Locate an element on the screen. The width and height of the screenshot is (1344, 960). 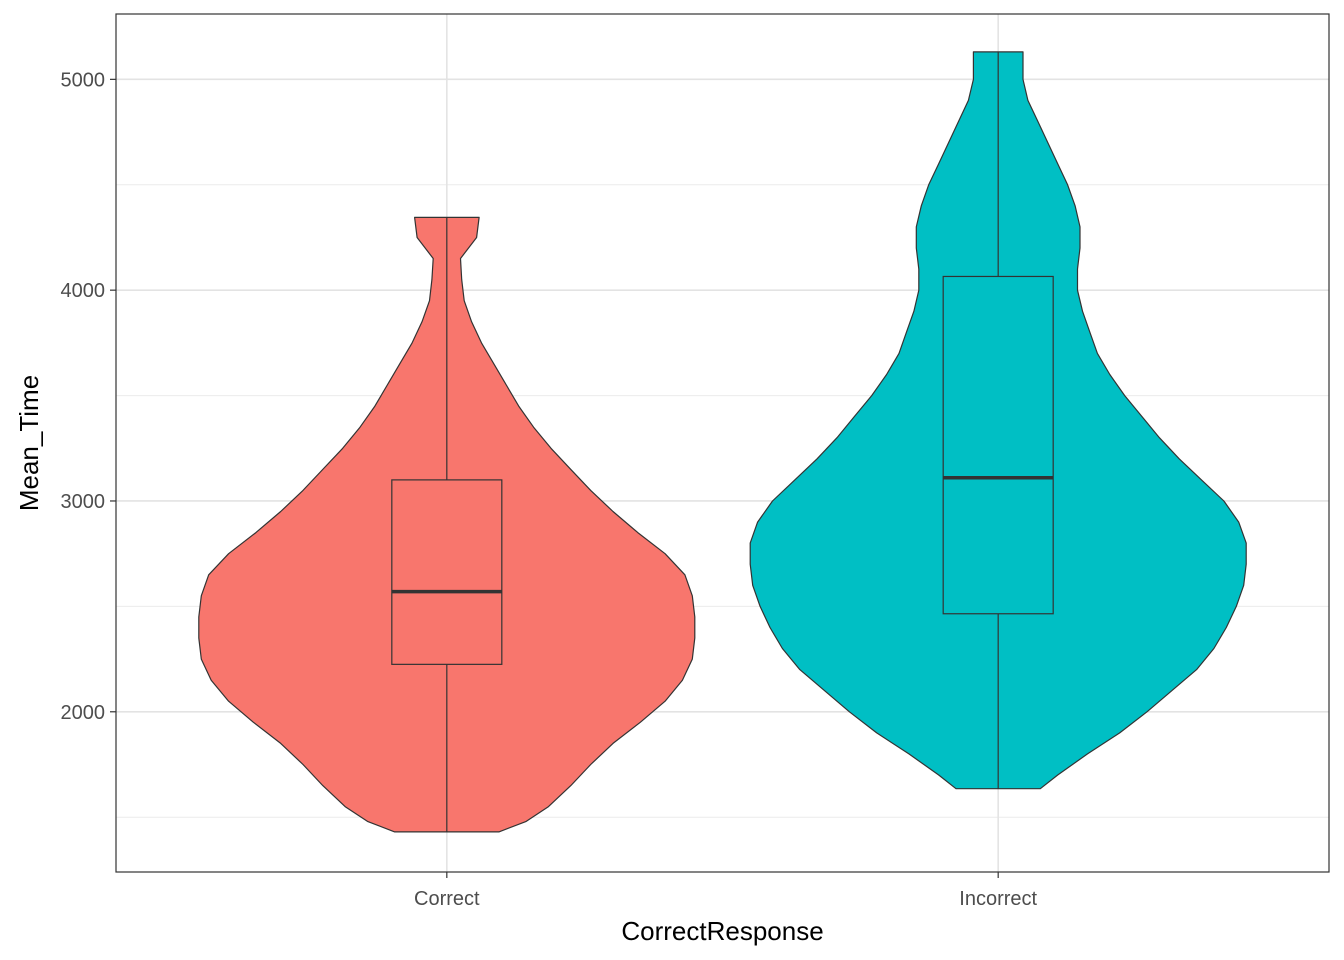
box-correct is located at coordinates (447, 572).